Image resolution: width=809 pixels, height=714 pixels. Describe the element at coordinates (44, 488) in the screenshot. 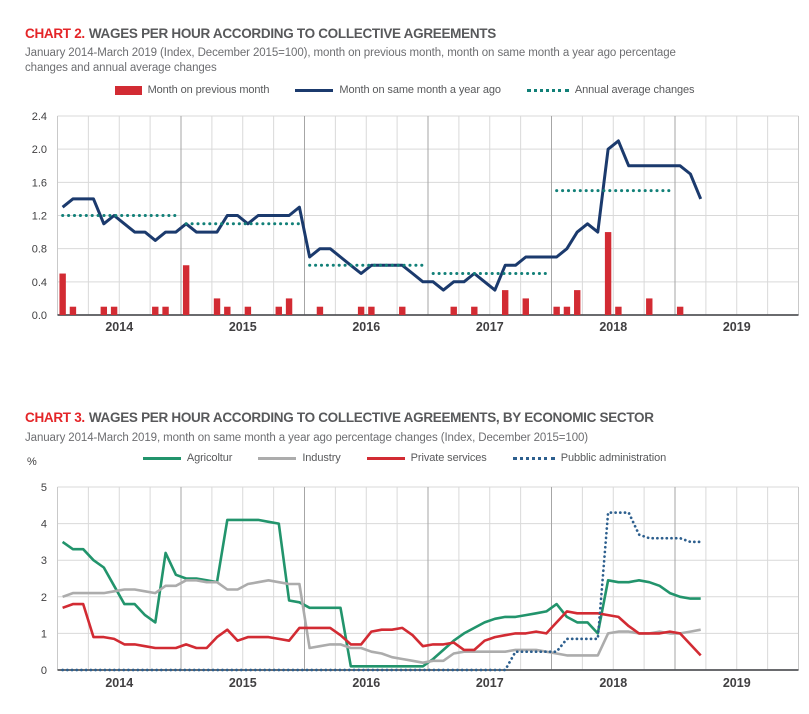

I see `y-tick-label: 5` at that location.